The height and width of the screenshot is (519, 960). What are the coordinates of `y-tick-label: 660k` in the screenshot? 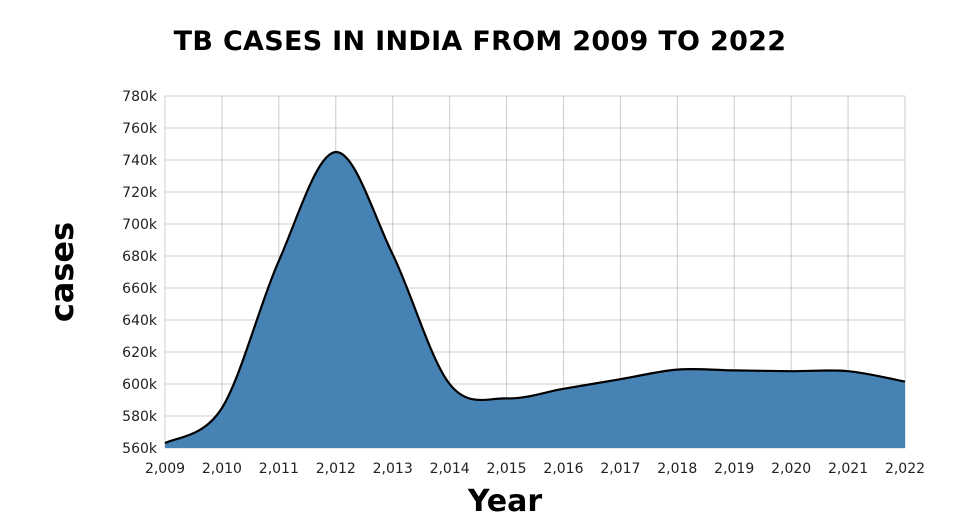 It's located at (140, 289).